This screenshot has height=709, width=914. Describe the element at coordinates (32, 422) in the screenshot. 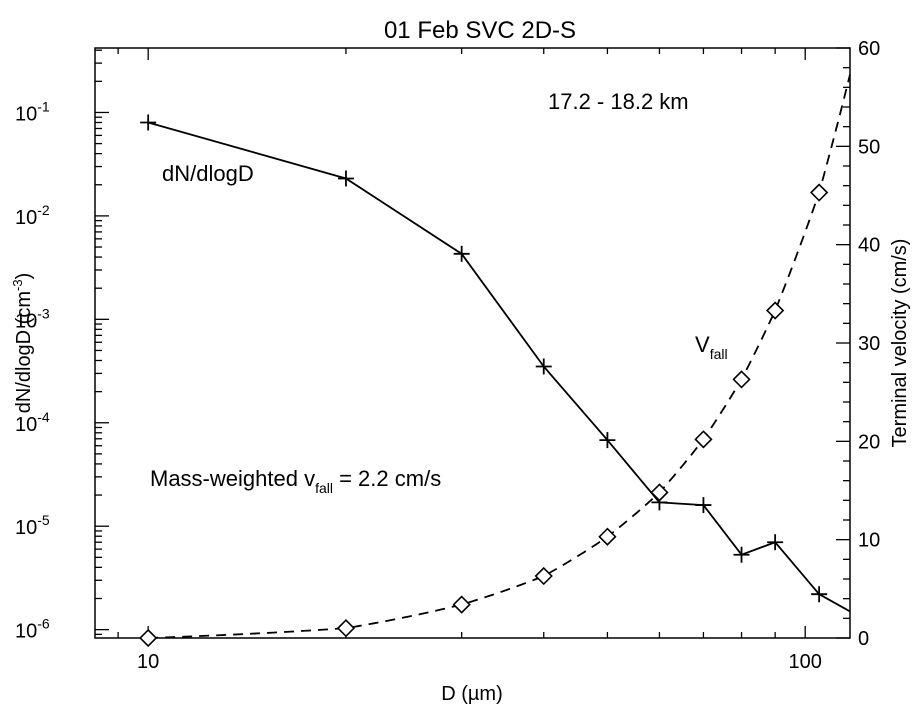

I see `y-left-tick-label: 10⁻⁴` at that location.